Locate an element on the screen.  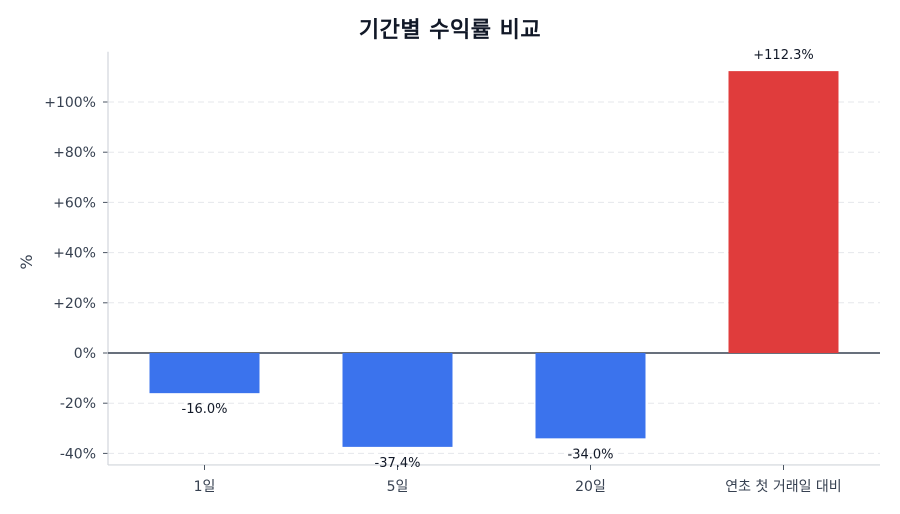
y-tick-label: +40% is located at coordinates (74, 254).